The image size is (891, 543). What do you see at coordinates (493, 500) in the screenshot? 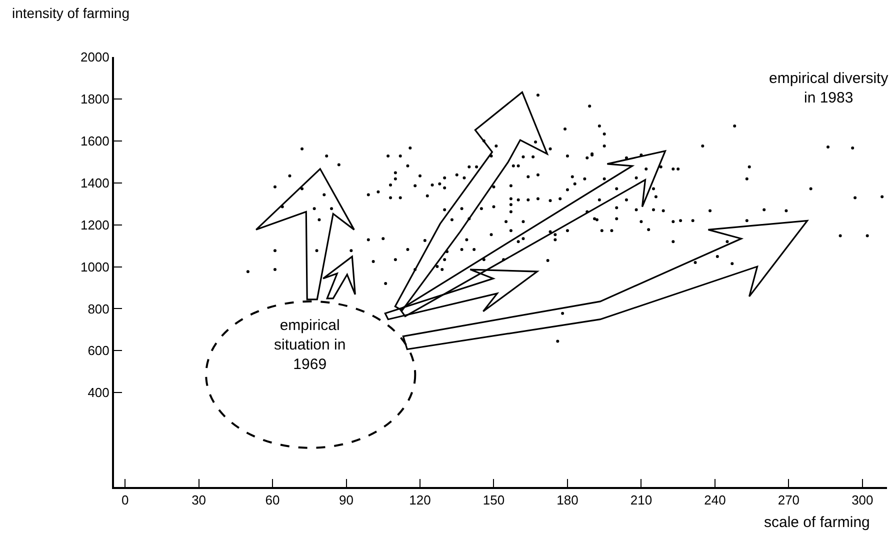
I see `x-tick-label: 150` at bounding box center [493, 500].